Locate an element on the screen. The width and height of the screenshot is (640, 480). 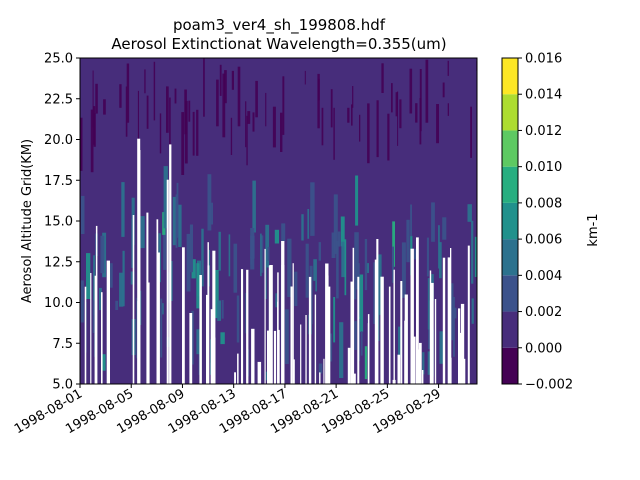
y-tick-label: 17.5 is located at coordinates (58, 181).